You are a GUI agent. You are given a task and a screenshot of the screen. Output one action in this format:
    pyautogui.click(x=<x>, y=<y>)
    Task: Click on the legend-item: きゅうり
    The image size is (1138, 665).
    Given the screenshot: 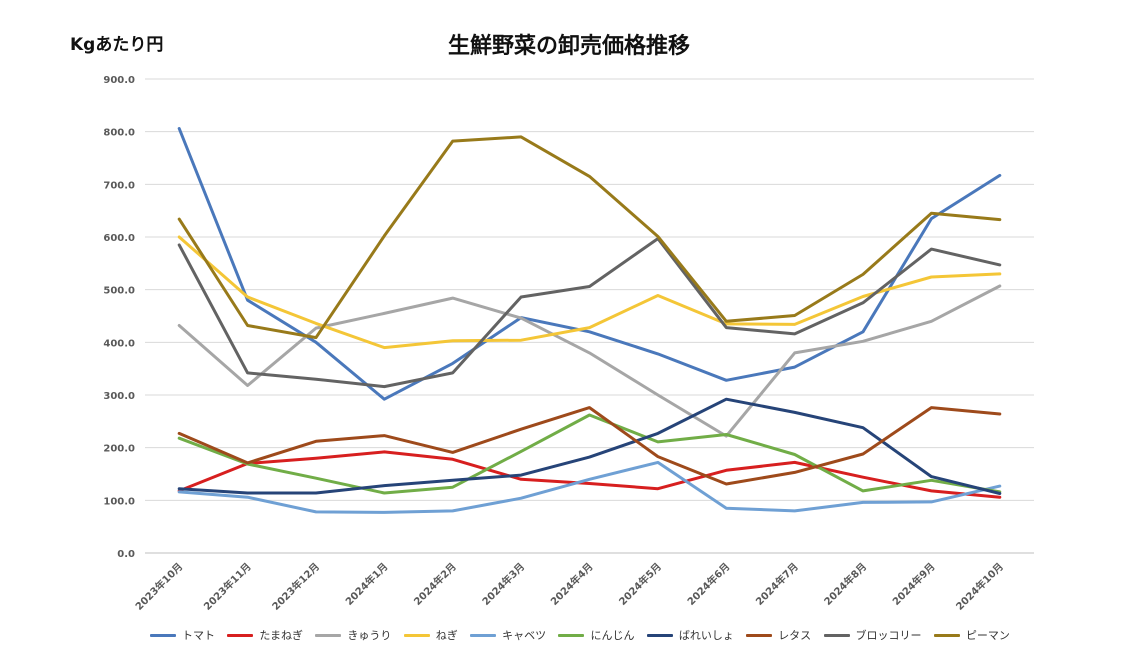 What is the action you would take?
    pyautogui.click(x=353, y=635)
    